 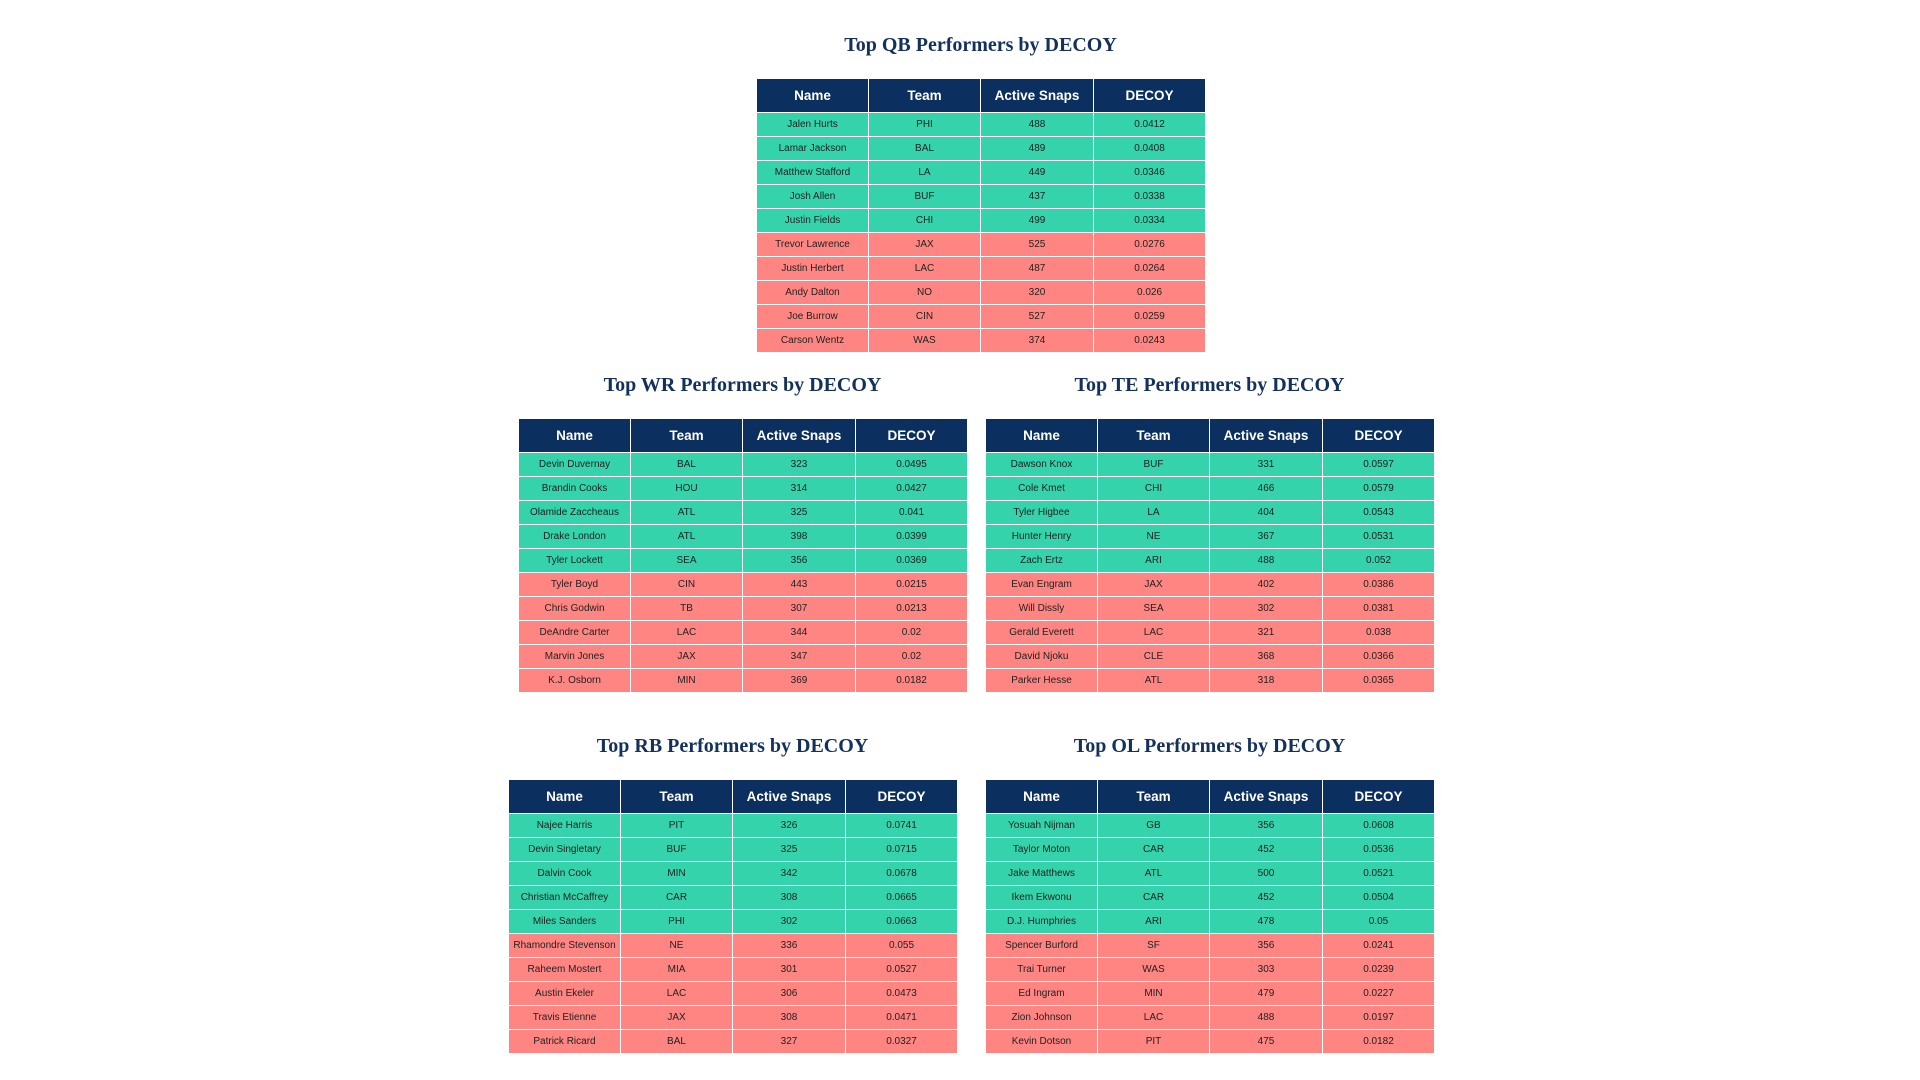 What do you see at coordinates (1209, 385) in the screenshot?
I see `te-table-title: Top TE Performers by DECOY` at bounding box center [1209, 385].